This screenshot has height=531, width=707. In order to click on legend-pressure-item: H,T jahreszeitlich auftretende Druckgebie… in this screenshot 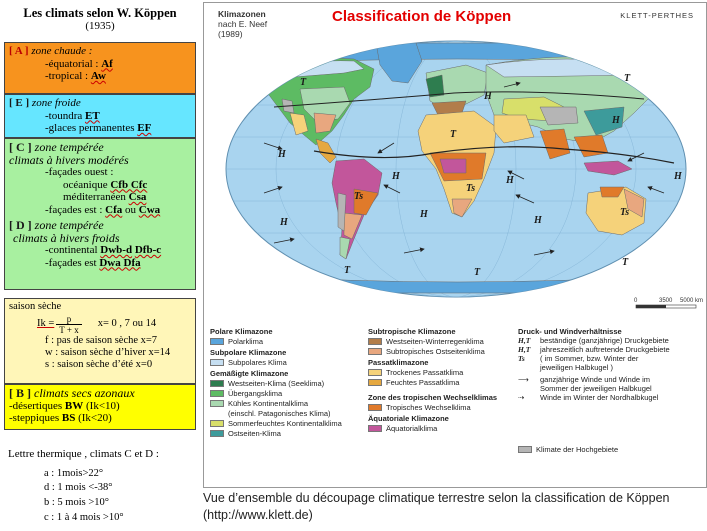, I will do `click(594, 349)`.